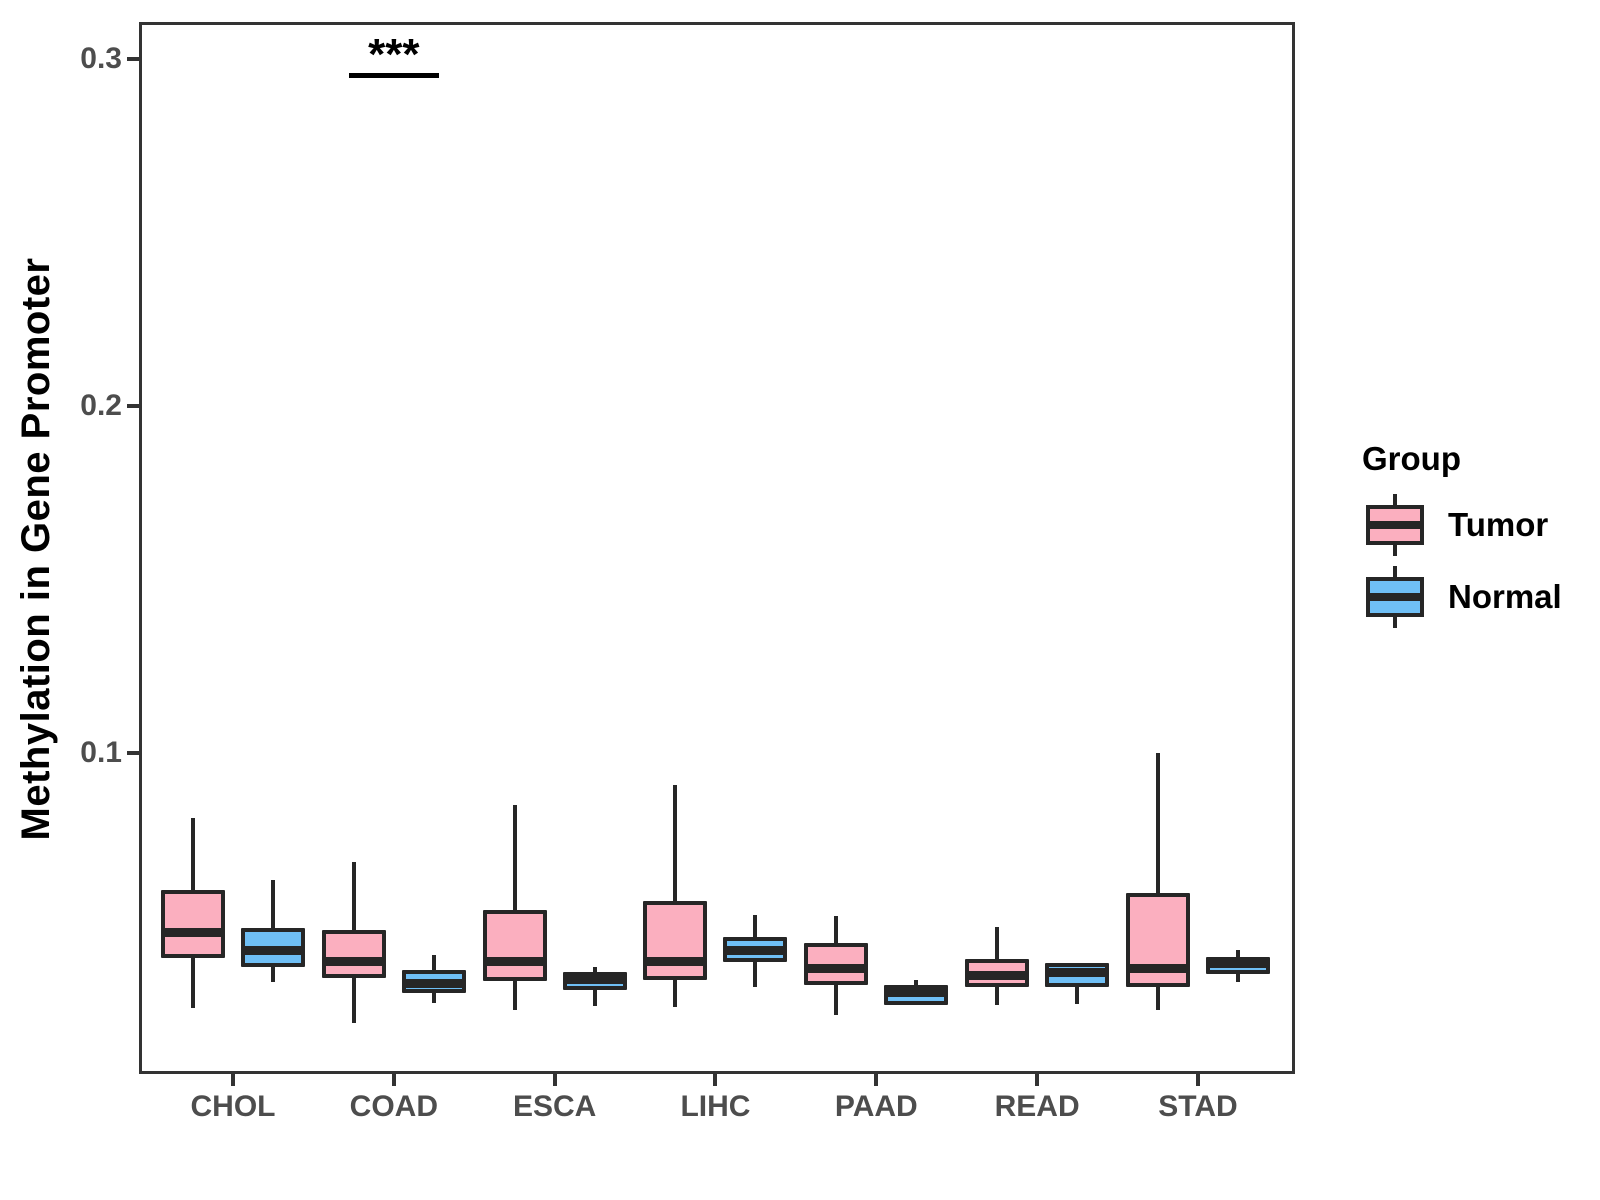  Describe the element at coordinates (193, 924) in the screenshot. I see `box-tumor-CHOL` at that location.